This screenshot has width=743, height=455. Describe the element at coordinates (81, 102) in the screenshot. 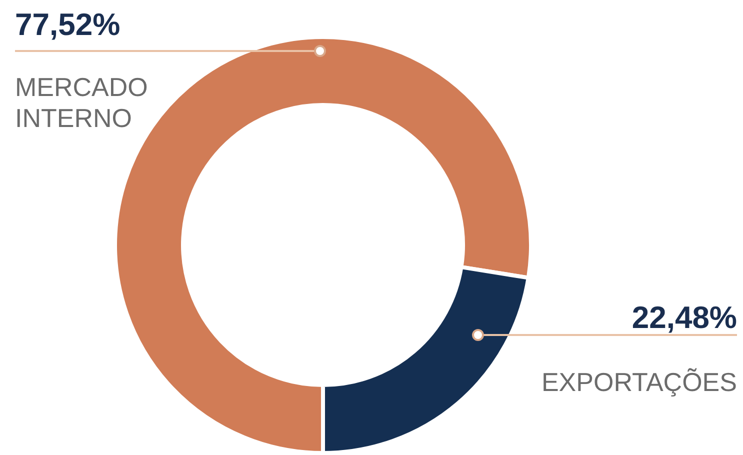

I see `slice-label: MERCADO INTERNO` at that location.